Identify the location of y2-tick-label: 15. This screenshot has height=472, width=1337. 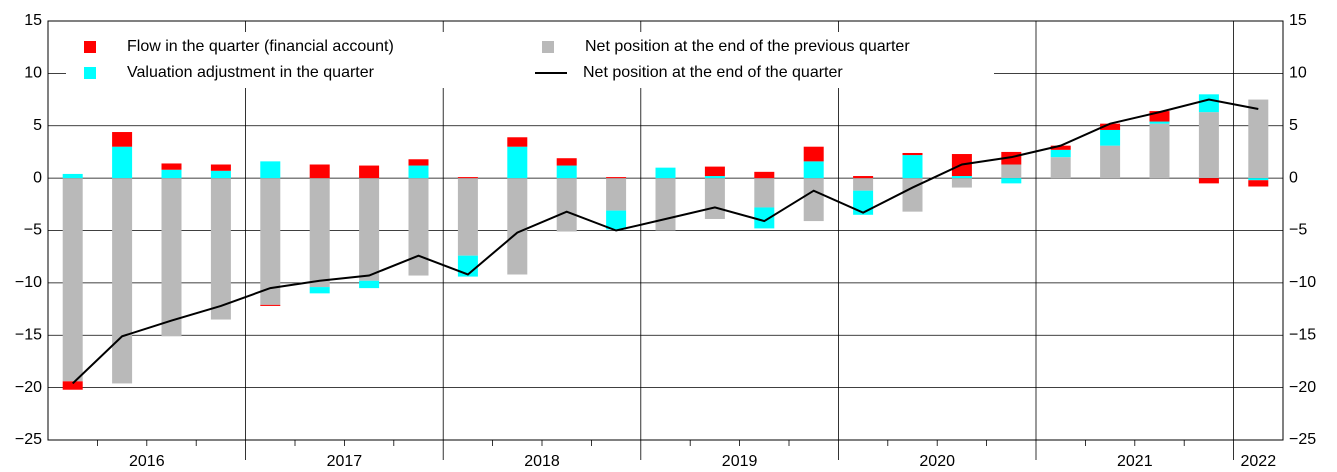
(1298, 20).